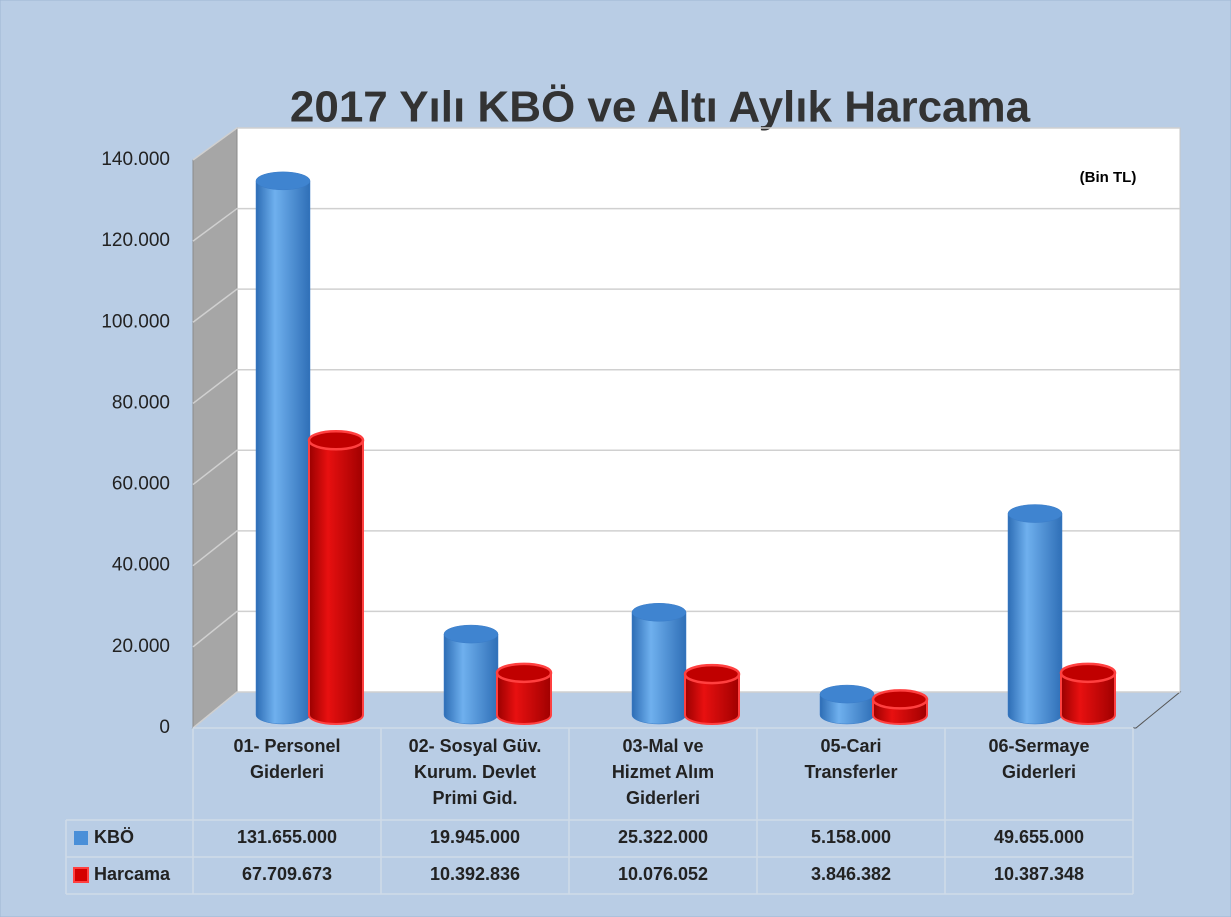 The width and height of the screenshot is (1231, 917). I want to click on side-wall, so click(215, 428).